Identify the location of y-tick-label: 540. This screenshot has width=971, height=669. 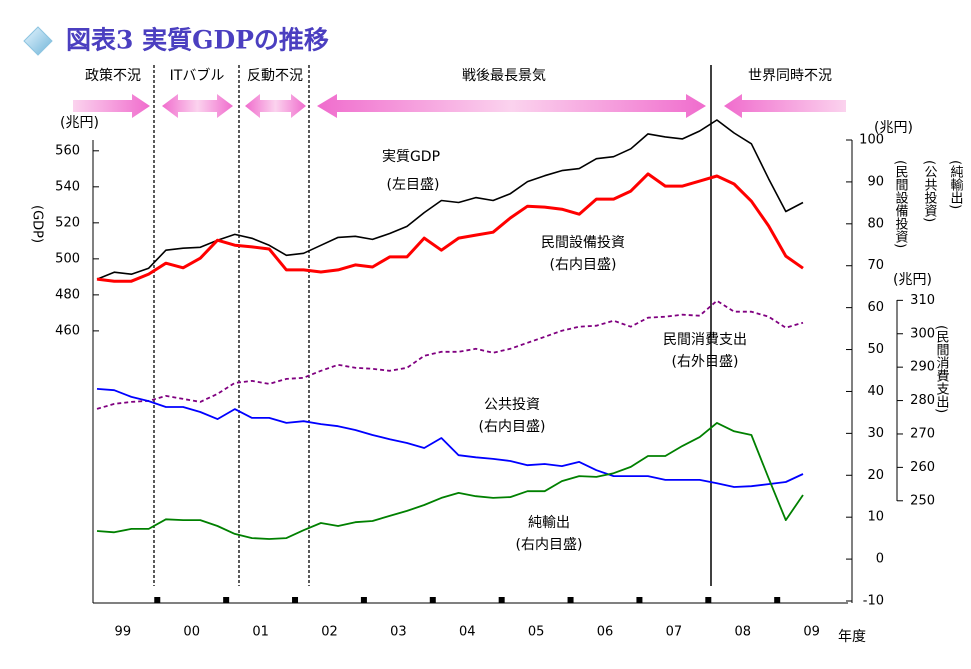
(67, 186).